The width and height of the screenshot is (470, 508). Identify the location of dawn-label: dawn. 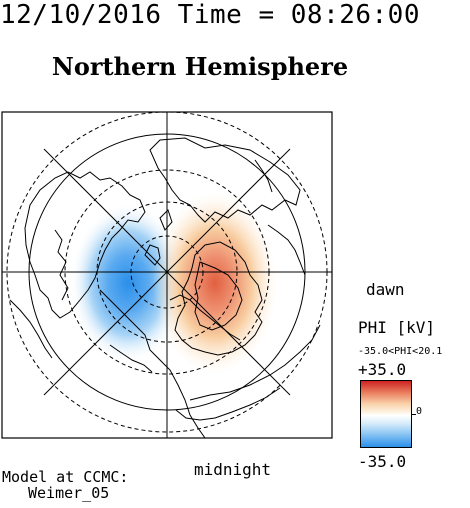
(385, 289).